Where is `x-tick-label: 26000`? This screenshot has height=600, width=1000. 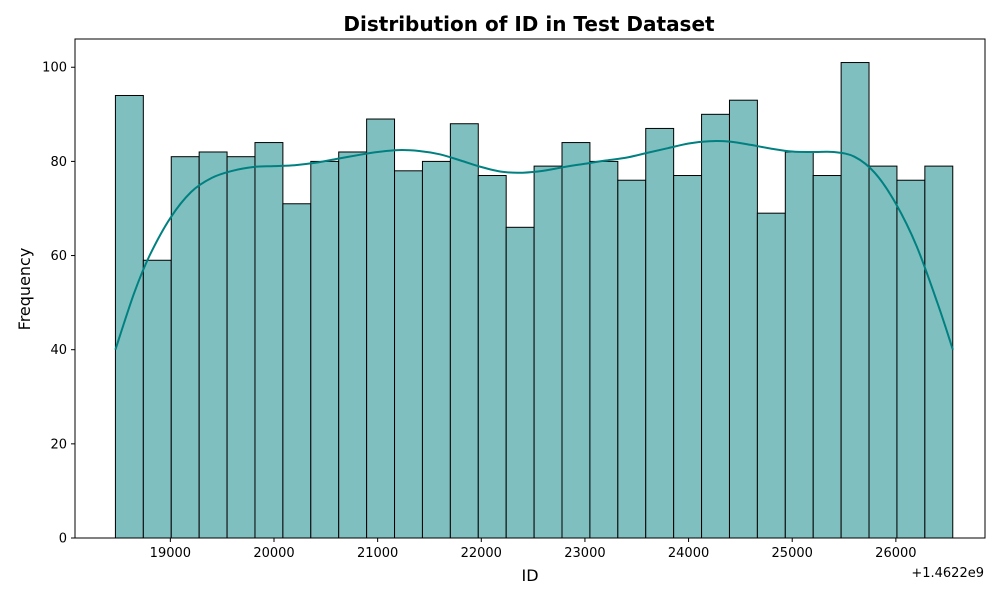 x-tick-label: 26000 is located at coordinates (895, 553).